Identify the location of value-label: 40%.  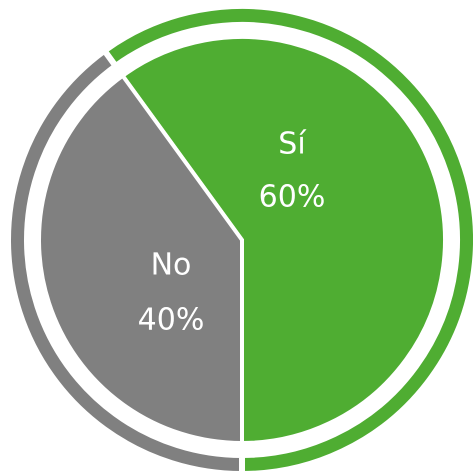
(171, 320).